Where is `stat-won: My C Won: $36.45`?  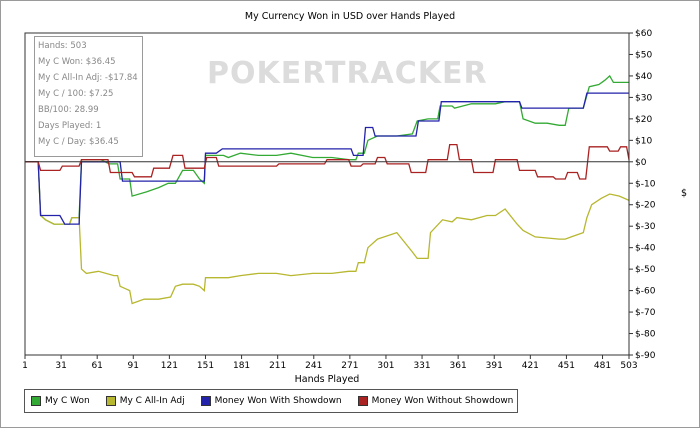 stat-won: My C Won: $36.45 is located at coordinates (77, 62).